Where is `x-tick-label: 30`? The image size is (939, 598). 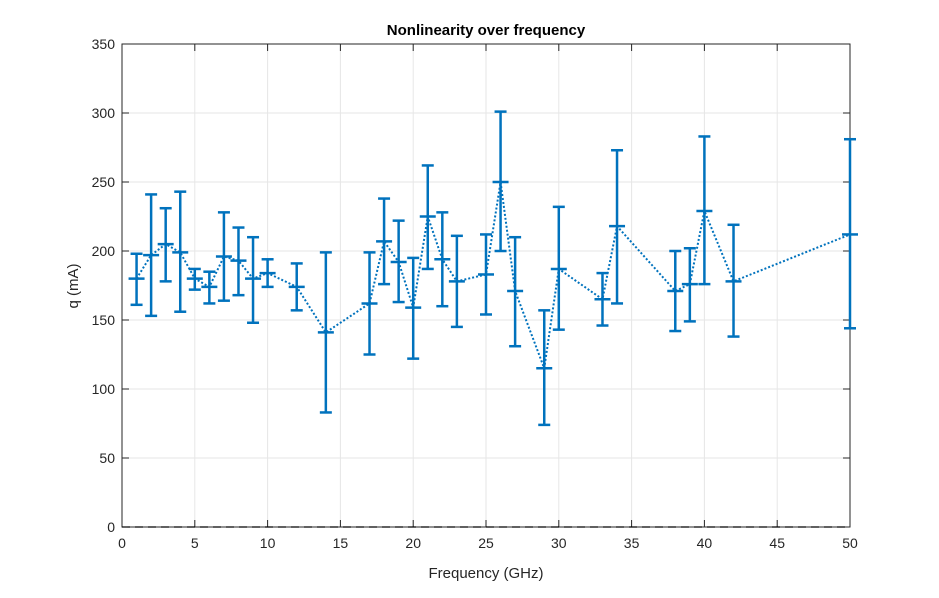
x-tick-label: 30 is located at coordinates (559, 543).